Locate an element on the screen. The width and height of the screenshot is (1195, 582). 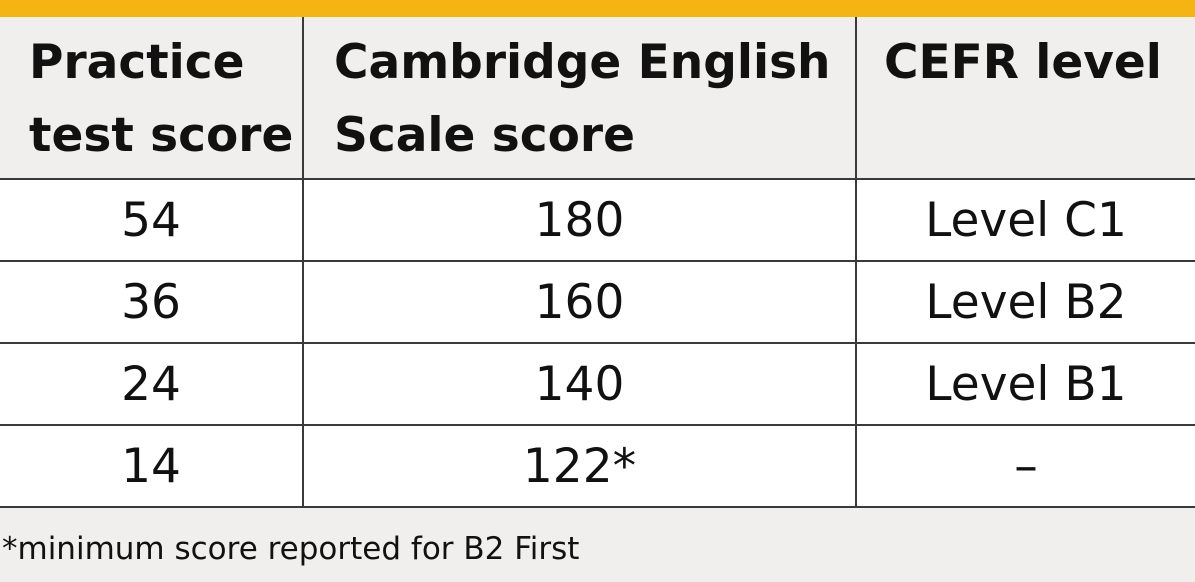
header-cefr-level: CEFR level is located at coordinates (1025, 98).